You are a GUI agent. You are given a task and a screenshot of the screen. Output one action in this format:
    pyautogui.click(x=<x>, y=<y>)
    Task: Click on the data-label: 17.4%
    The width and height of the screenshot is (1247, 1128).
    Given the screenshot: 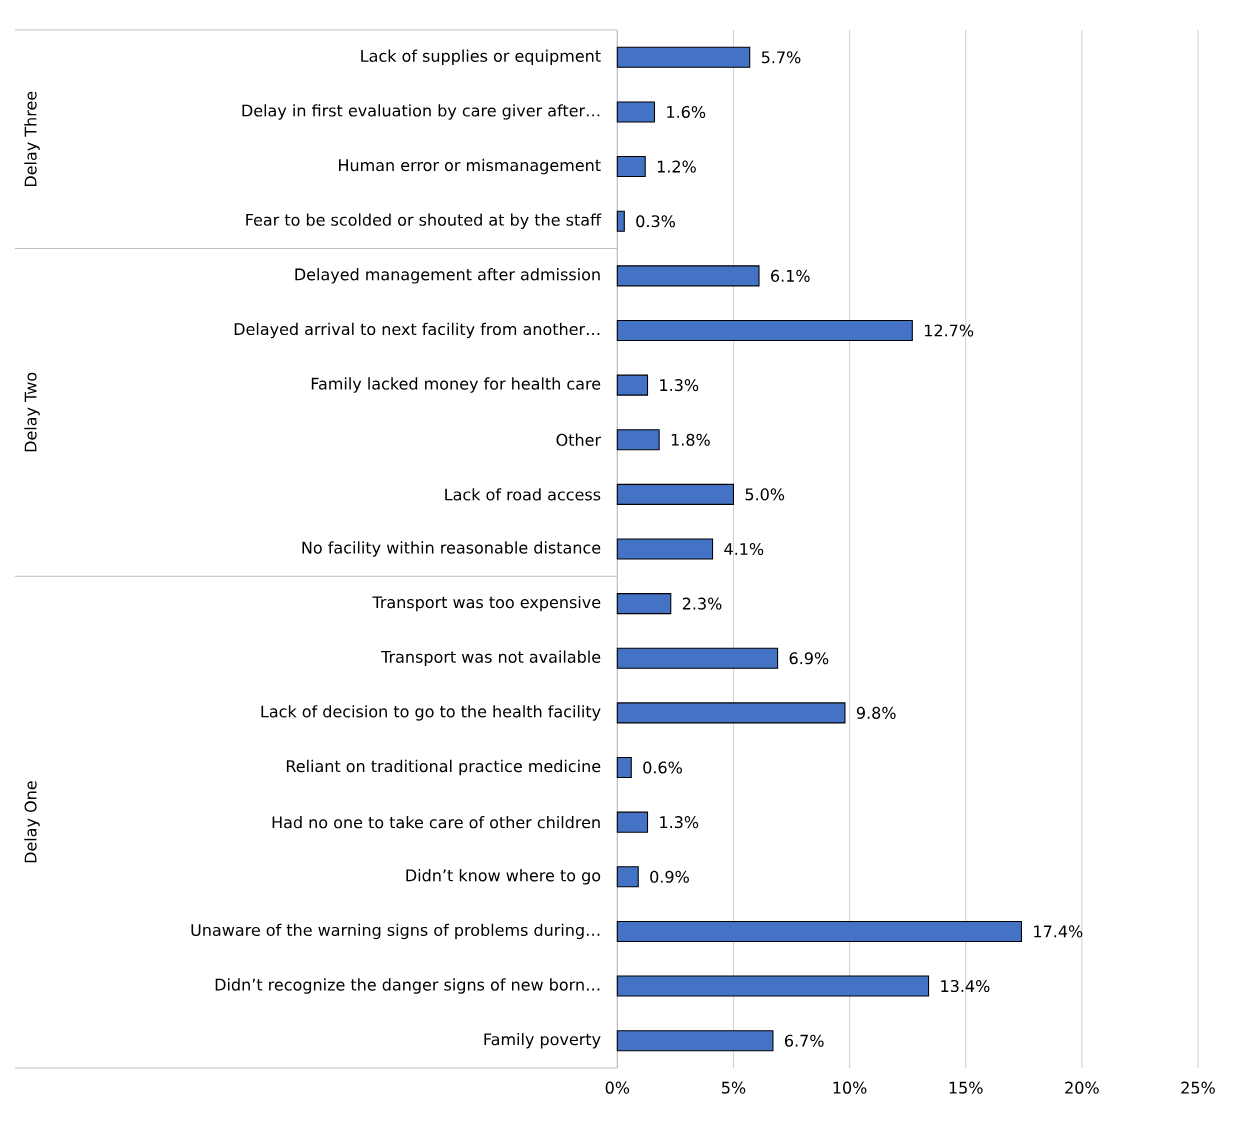 What is the action you would take?
    pyautogui.click(x=1058, y=931)
    